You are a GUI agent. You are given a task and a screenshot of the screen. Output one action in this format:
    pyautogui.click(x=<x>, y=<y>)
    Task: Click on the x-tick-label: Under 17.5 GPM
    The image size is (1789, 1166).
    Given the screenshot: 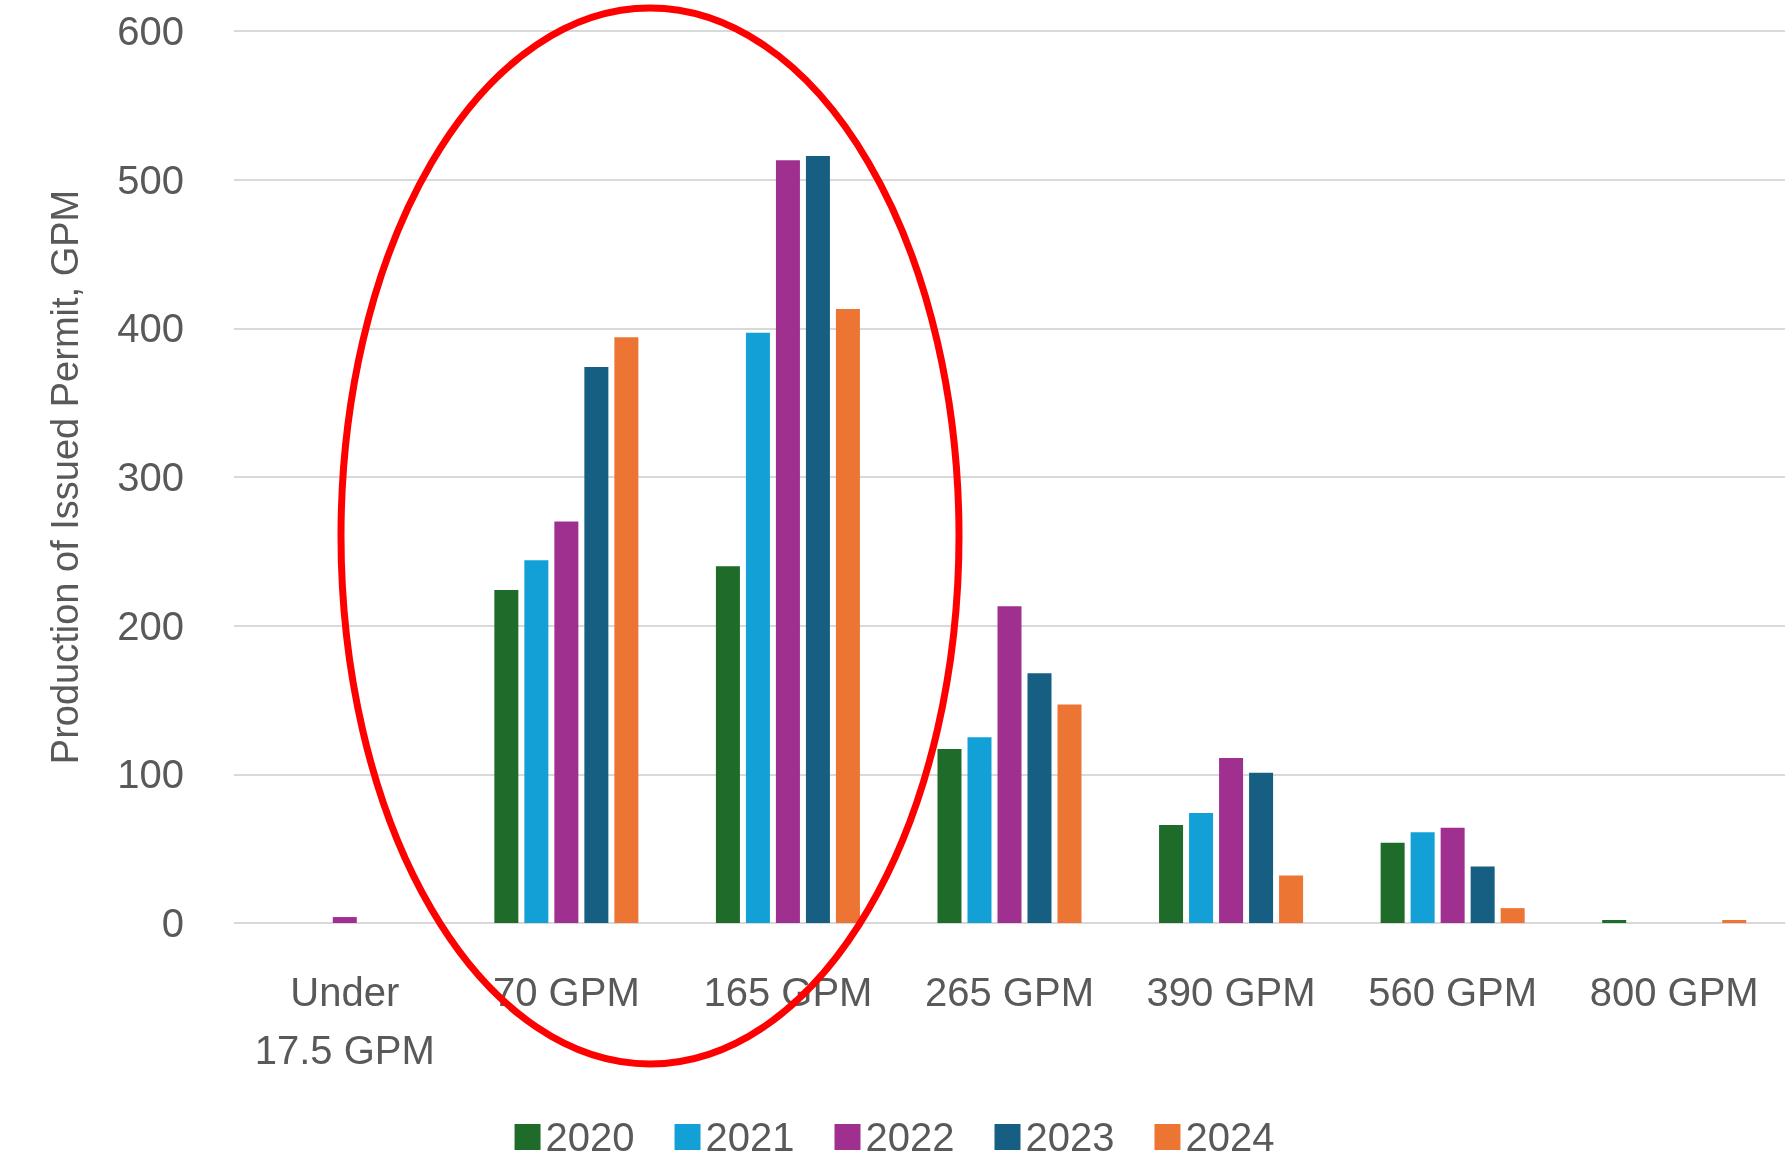 What is the action you would take?
    pyautogui.click(x=344, y=1021)
    